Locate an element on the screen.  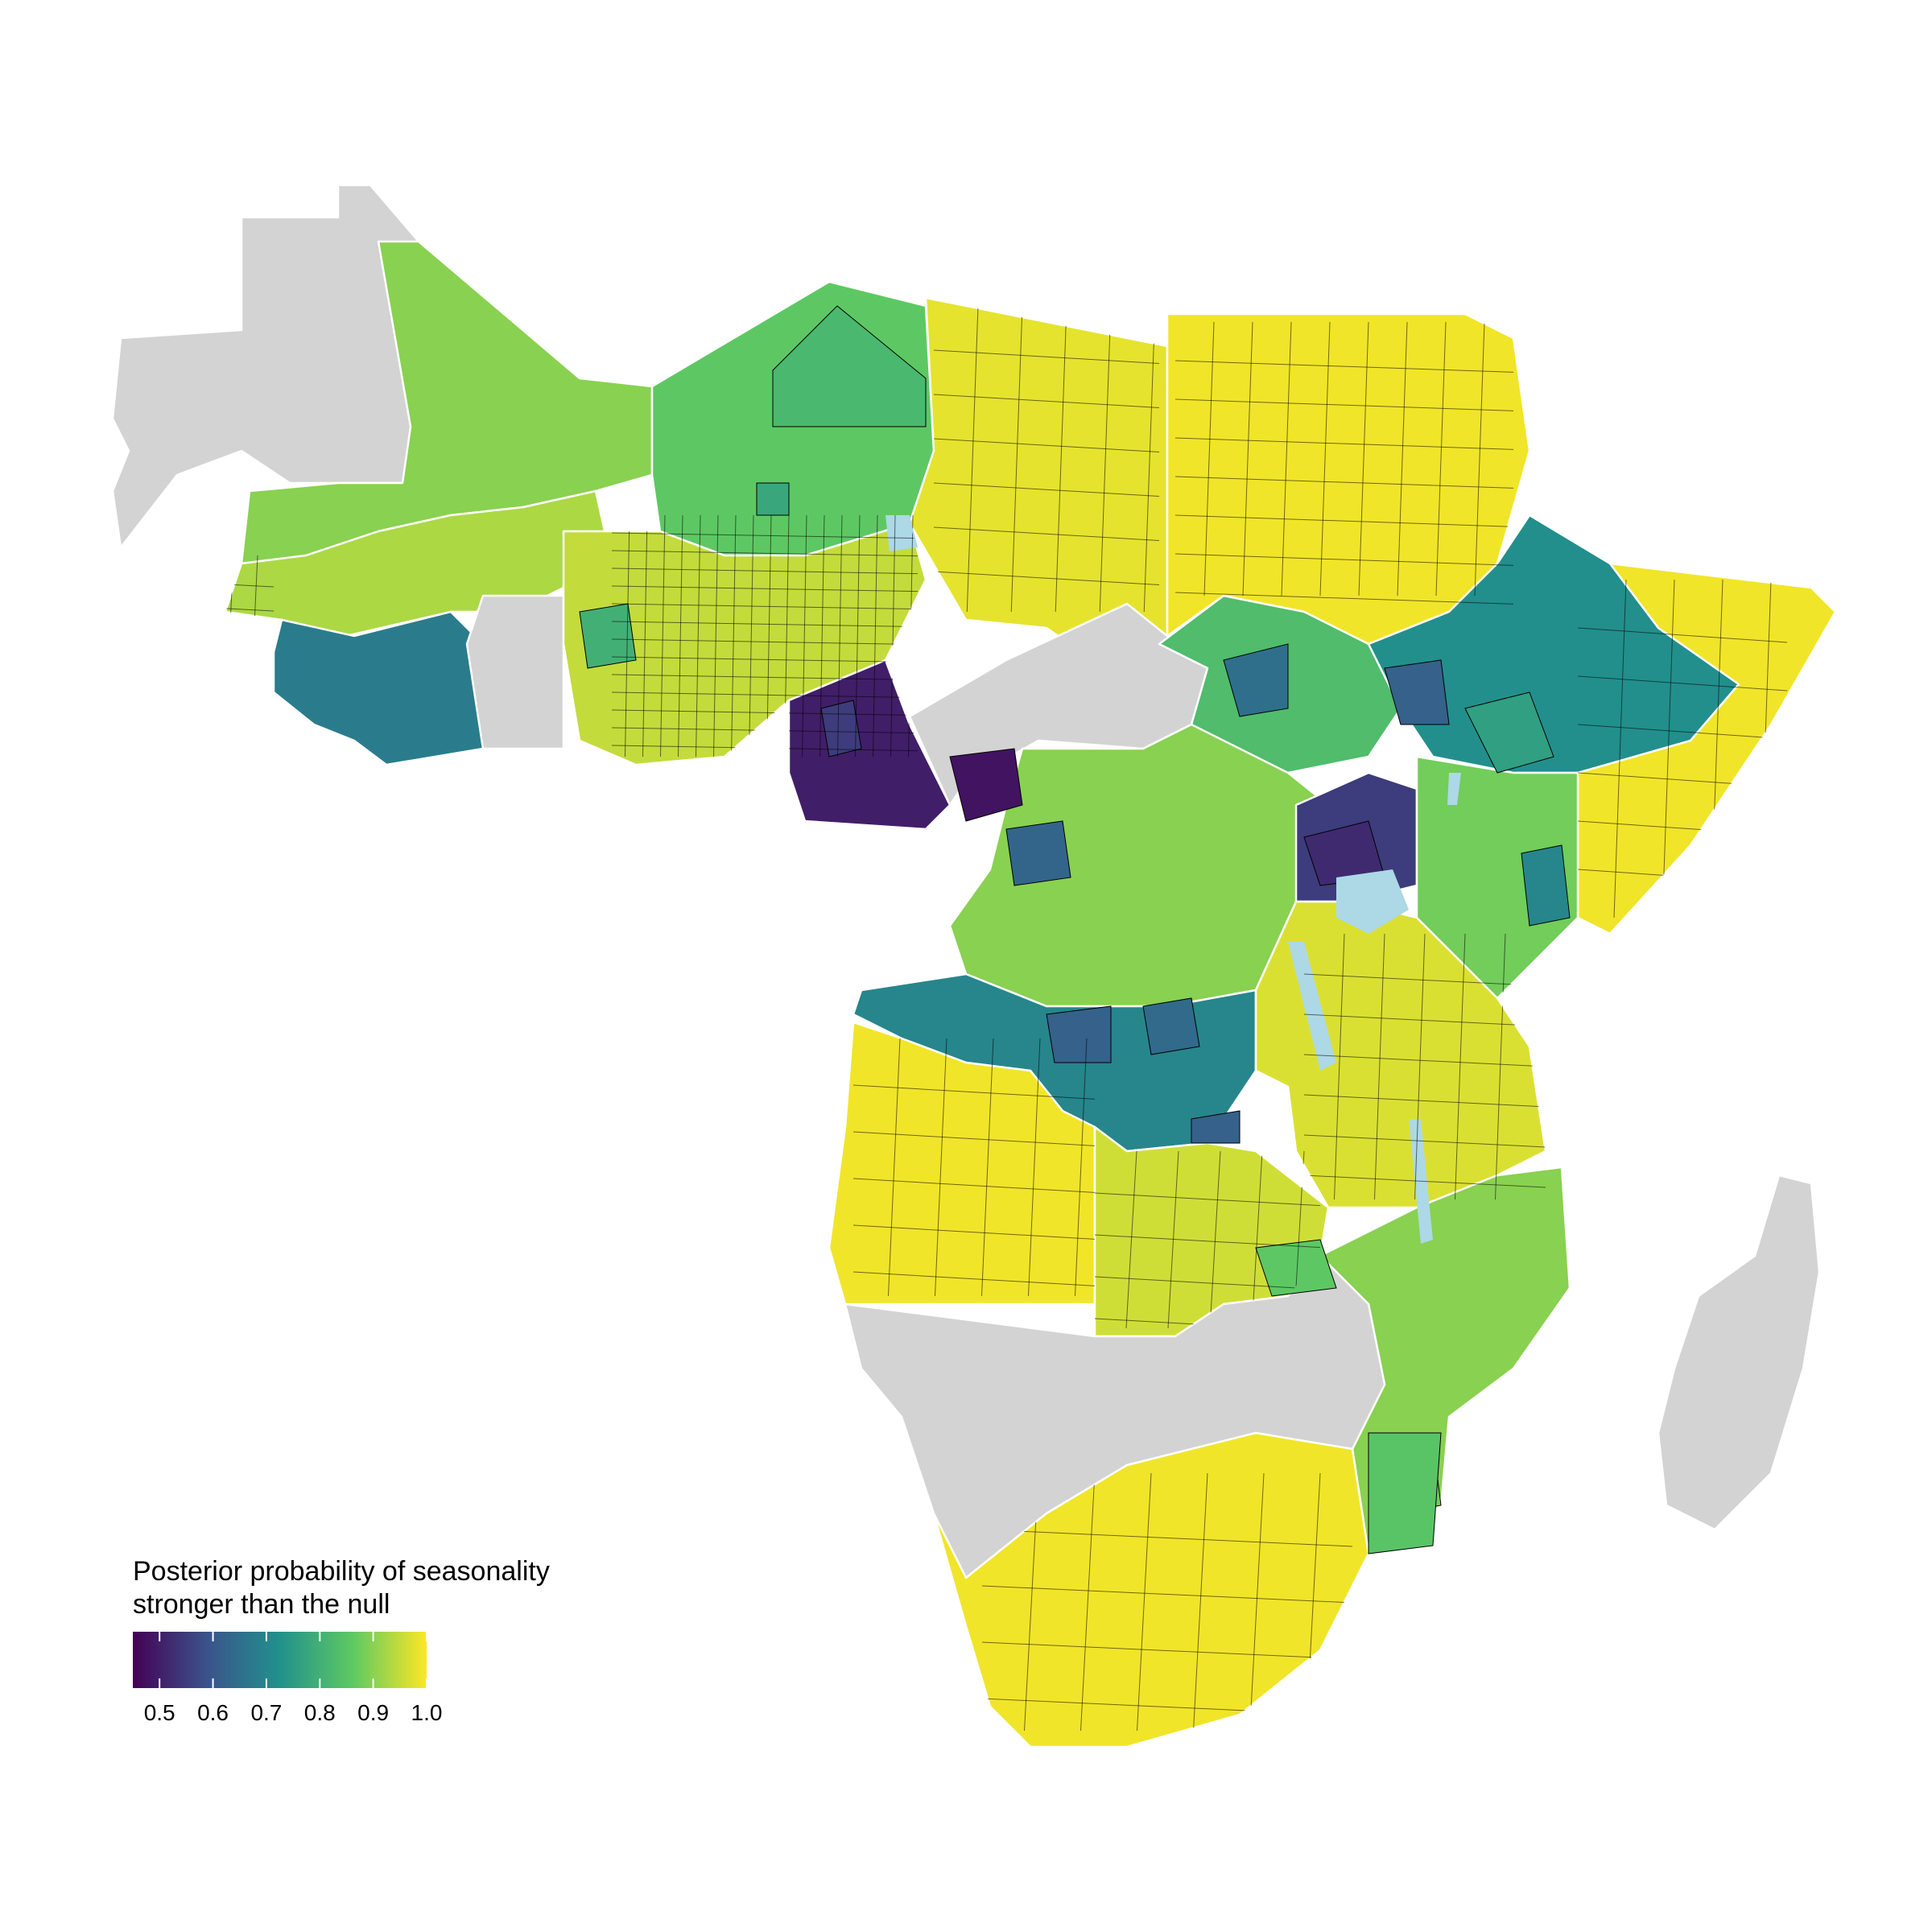
region-ivory-coast is located at coordinates (378, 688).